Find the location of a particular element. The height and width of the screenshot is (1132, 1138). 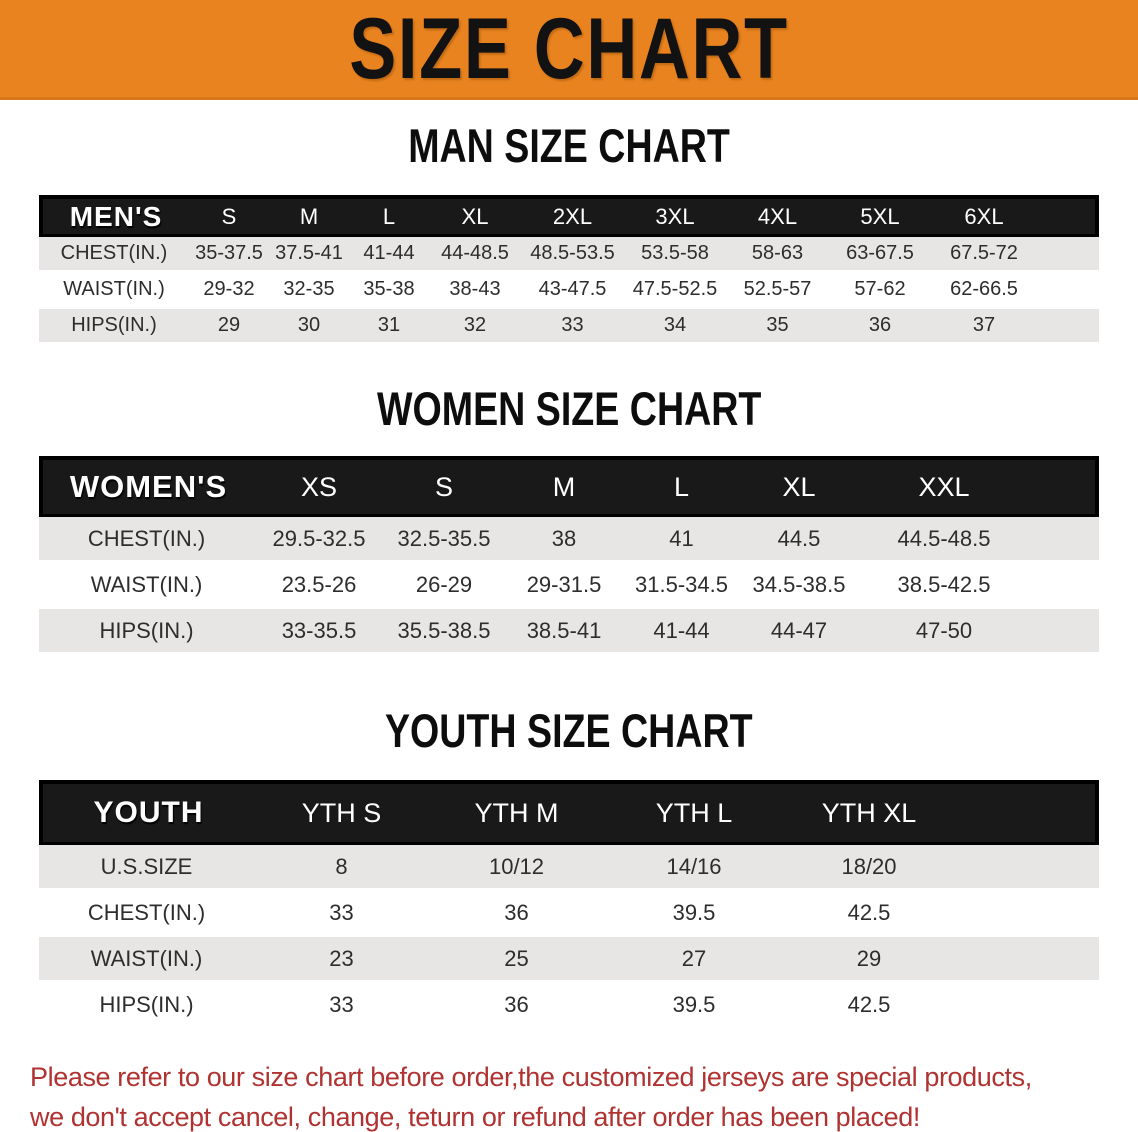

value-cell: 32.5-35.5 is located at coordinates (444, 540).